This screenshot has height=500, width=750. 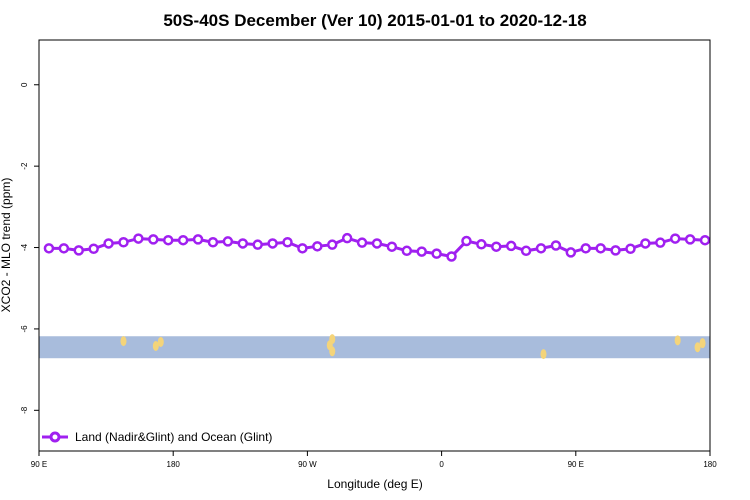 What do you see at coordinates (374, 347) in the screenshot?
I see `ocean-strip` at bounding box center [374, 347].